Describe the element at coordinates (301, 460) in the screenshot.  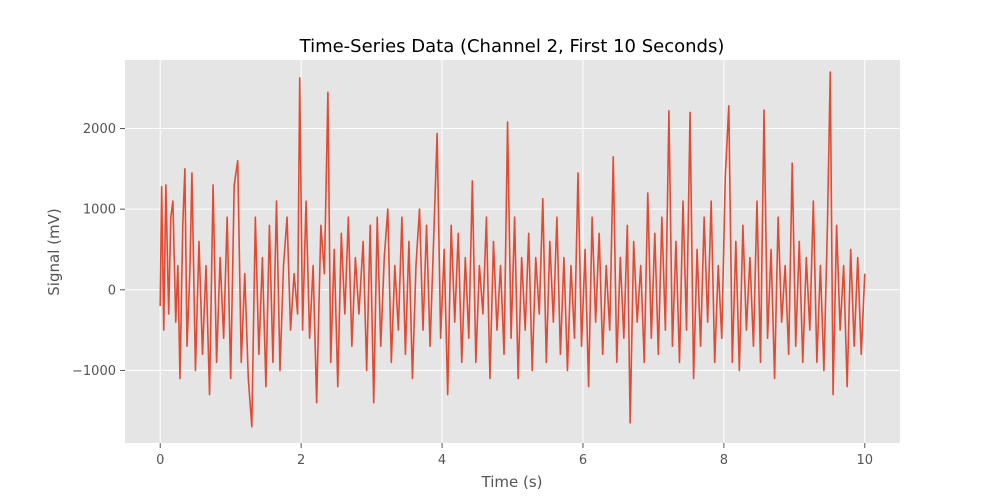
I see `x-tick-label: 2` at that location.